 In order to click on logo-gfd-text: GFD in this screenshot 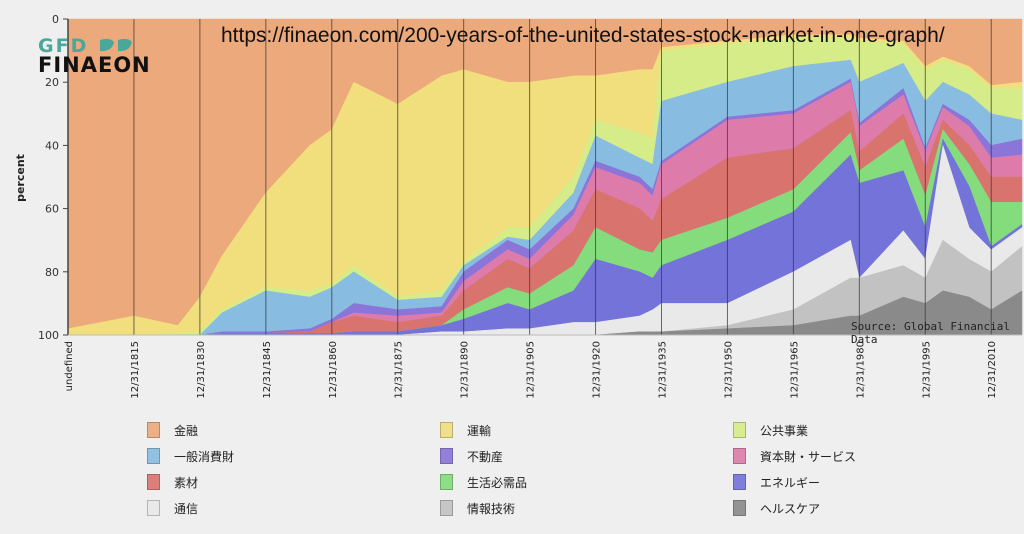, I will do `click(63, 46)`.